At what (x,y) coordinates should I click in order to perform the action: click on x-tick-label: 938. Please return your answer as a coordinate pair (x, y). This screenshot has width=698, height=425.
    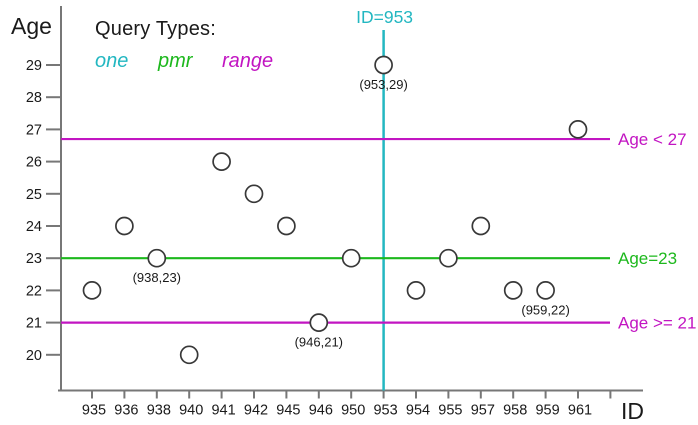
    Looking at the image, I should click on (159, 411).